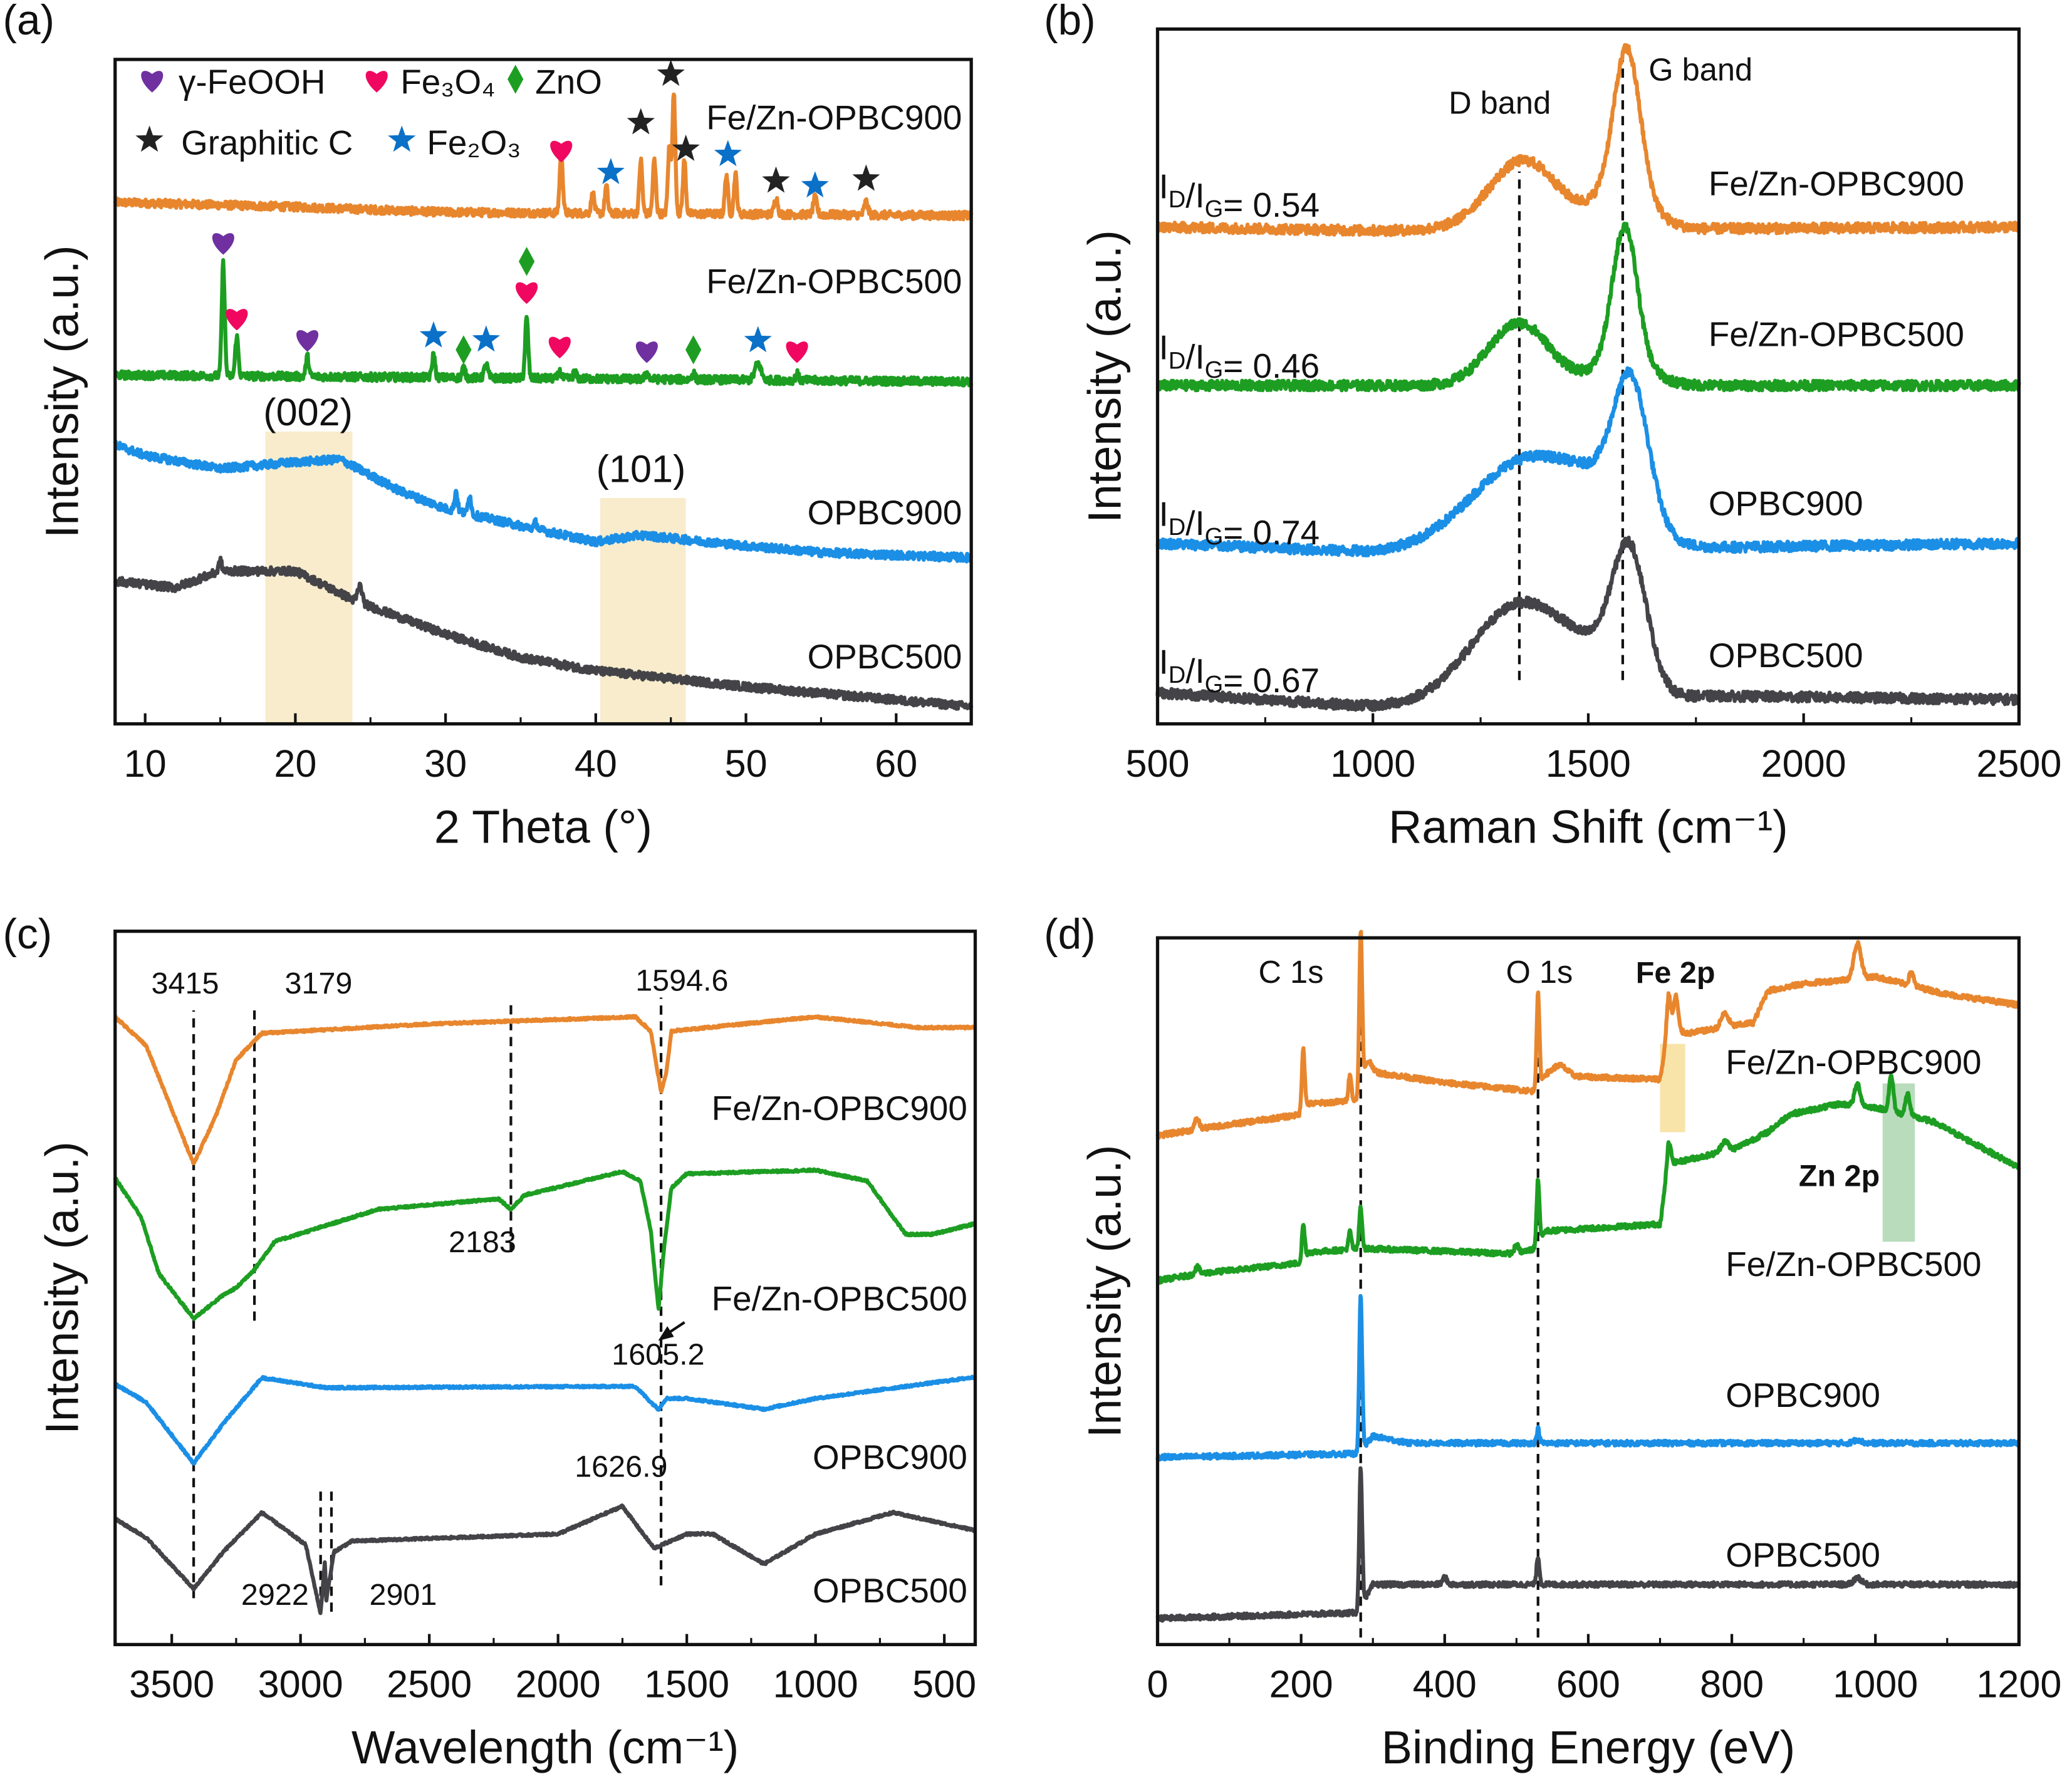 Image resolution: width=2072 pixels, height=1774 pixels. Describe the element at coordinates (447, 82) in the screenshot. I see `legend-label: Fe₃O₄` at that location.